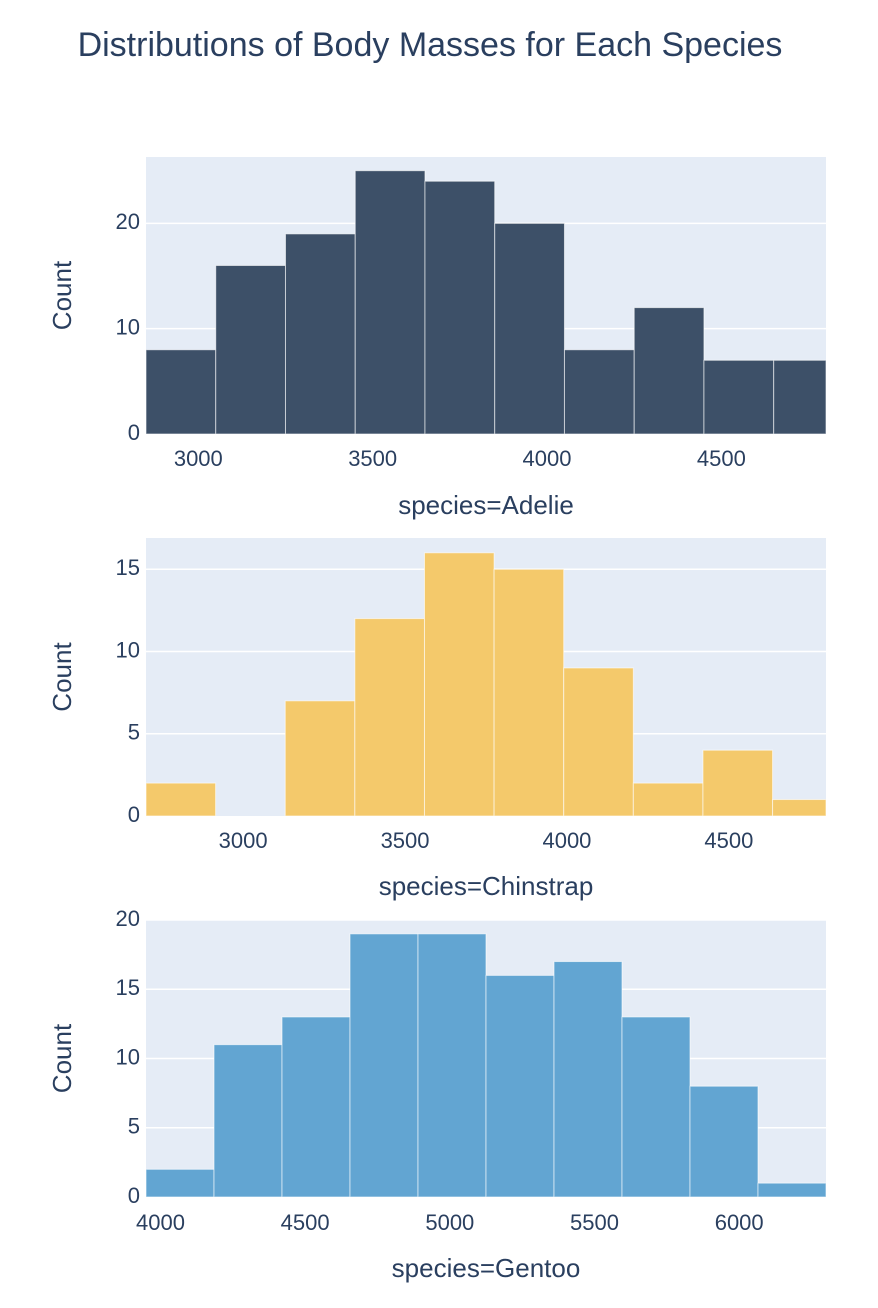 The height and width of the screenshot is (1308, 878). What do you see at coordinates (486, 505) in the screenshot?
I see `x-axis-label: species=Adelie` at bounding box center [486, 505].